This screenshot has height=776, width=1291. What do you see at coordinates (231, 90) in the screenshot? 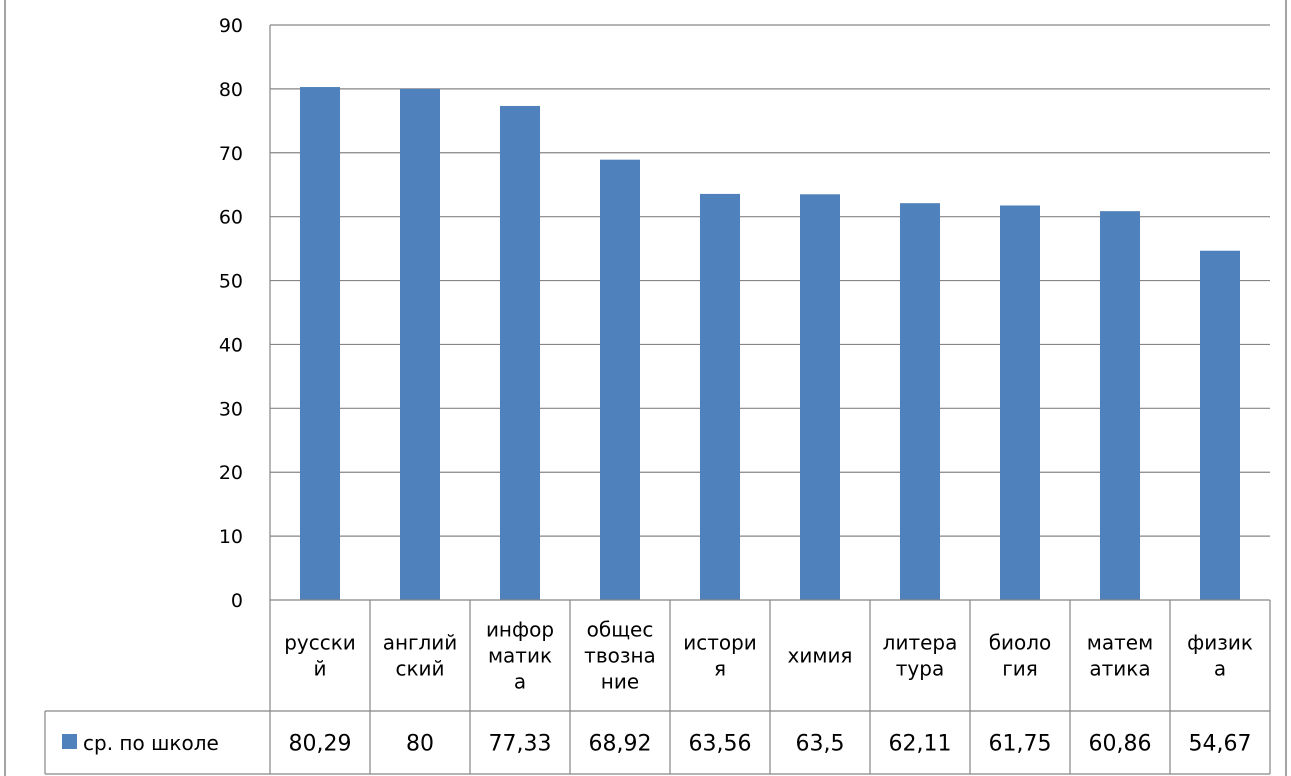
I see `y-tick-label: 80` at bounding box center [231, 90].